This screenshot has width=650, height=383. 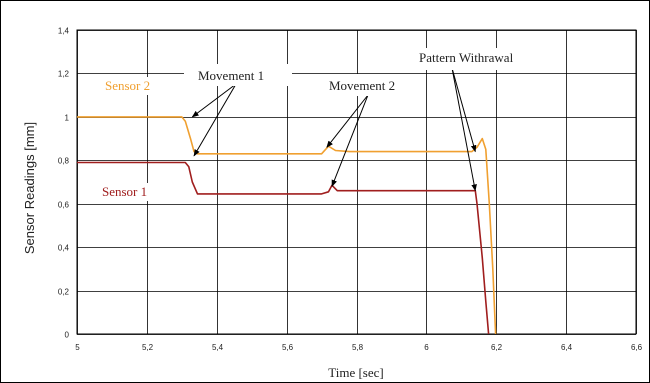 What do you see at coordinates (127, 85) in the screenshot?
I see `series-label-sensor-2: Sensor 2` at bounding box center [127, 85].